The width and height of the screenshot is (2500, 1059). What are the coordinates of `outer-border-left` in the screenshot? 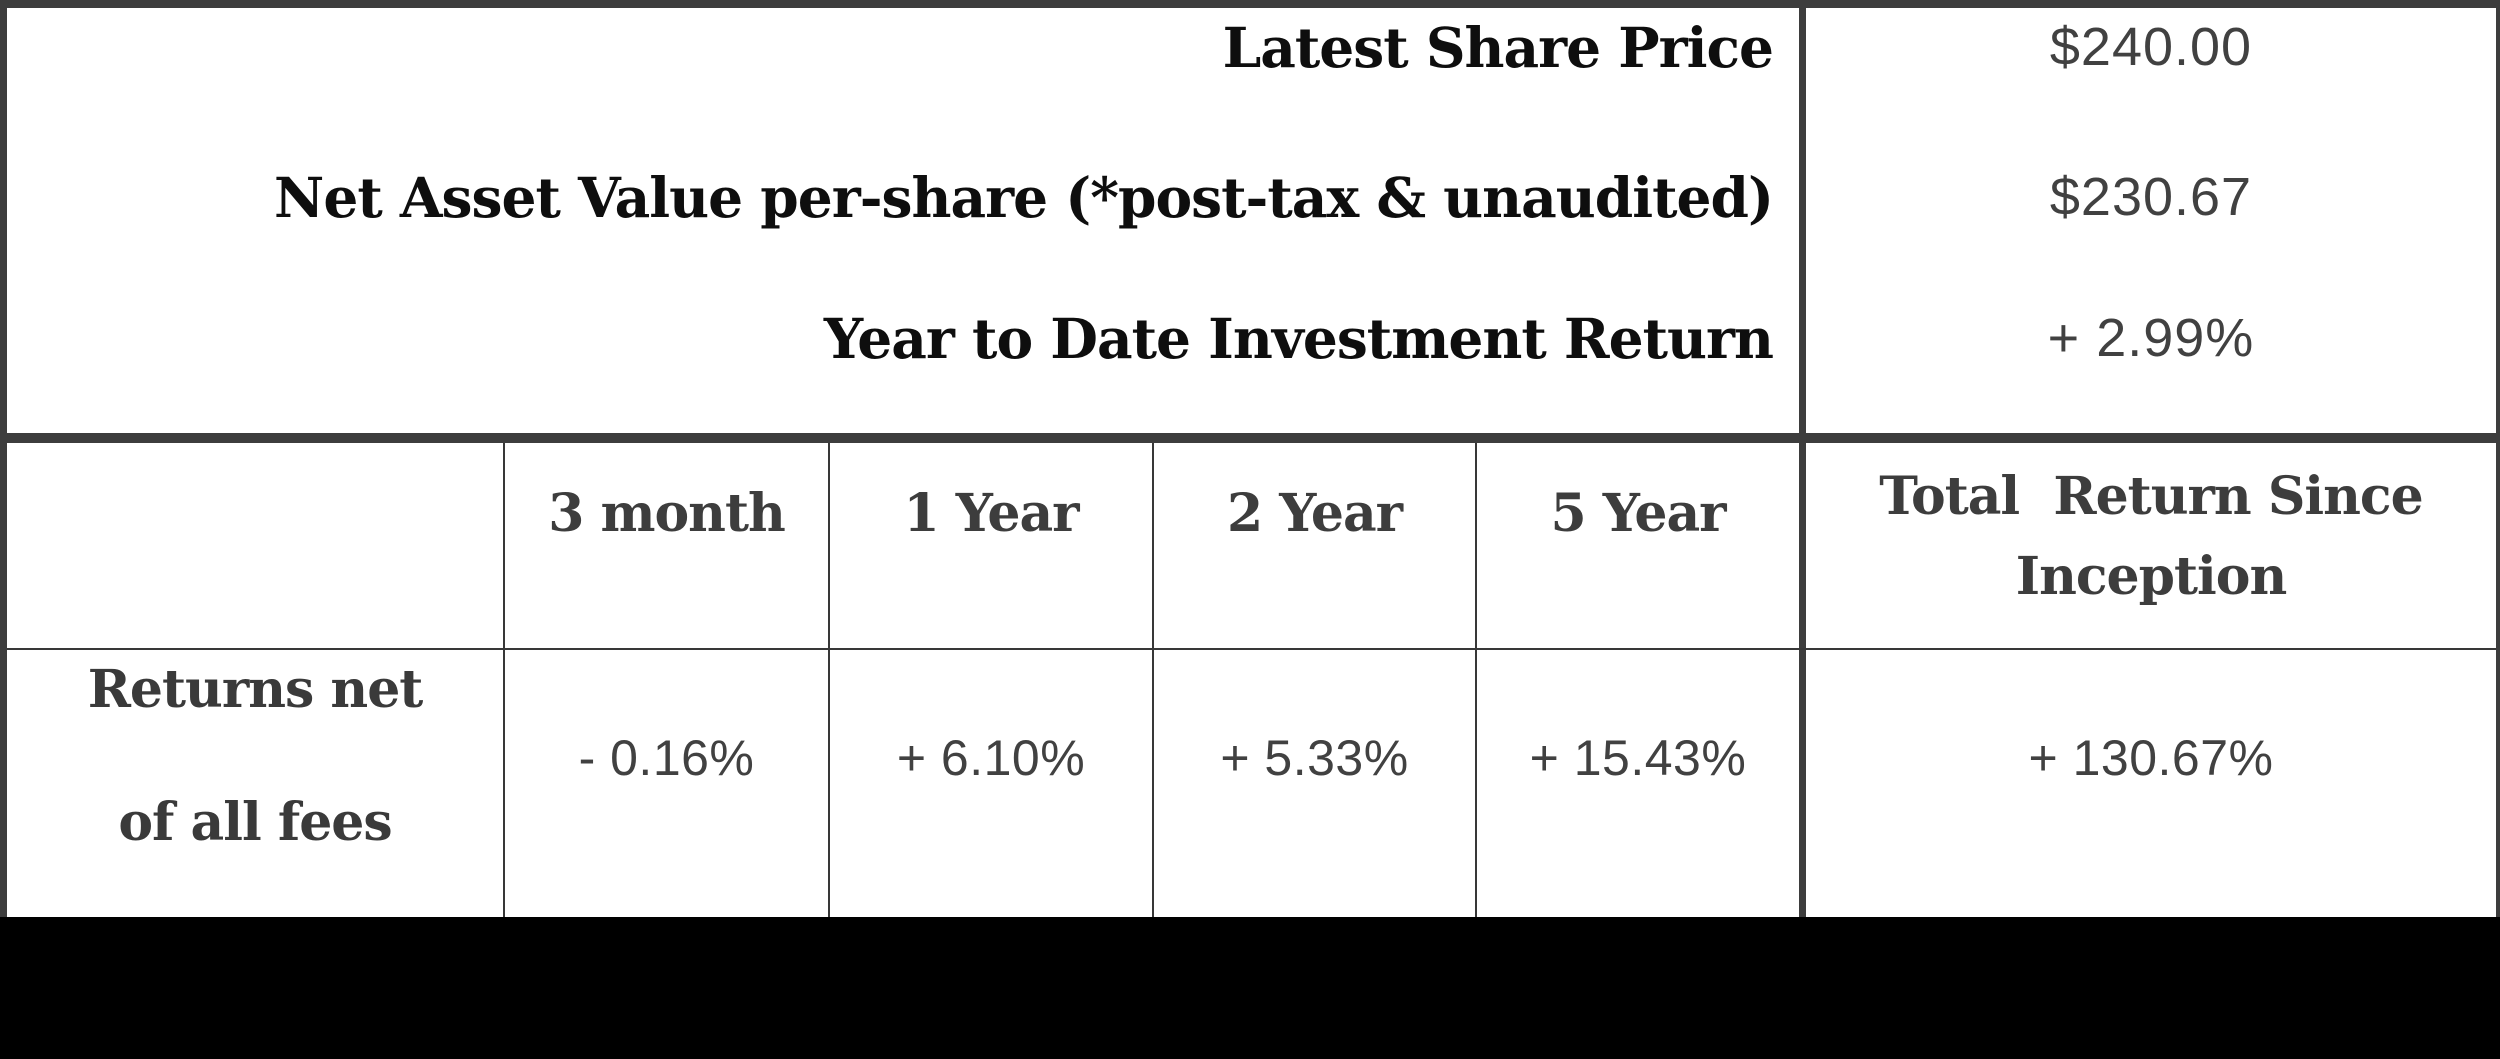 It's located at (3, 462).